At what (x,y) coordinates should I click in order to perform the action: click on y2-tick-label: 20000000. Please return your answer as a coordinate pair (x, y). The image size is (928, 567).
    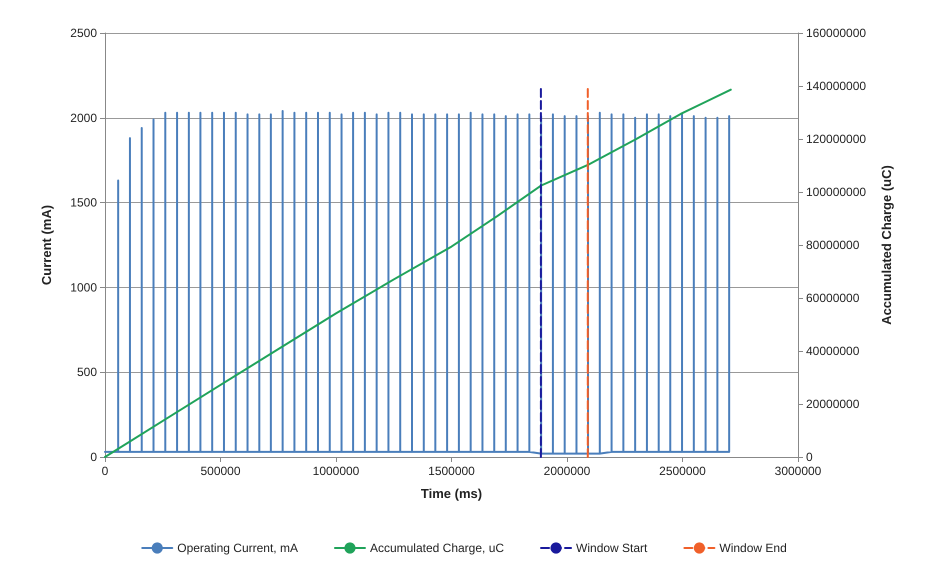
    Looking at the image, I should click on (833, 404).